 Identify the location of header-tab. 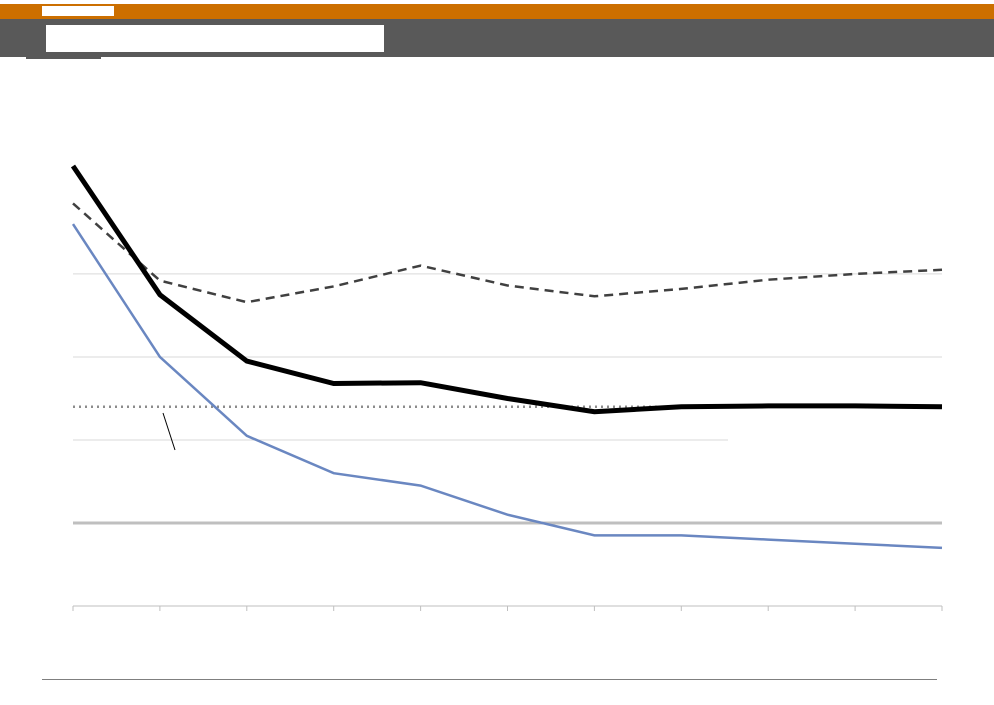
(78, 11).